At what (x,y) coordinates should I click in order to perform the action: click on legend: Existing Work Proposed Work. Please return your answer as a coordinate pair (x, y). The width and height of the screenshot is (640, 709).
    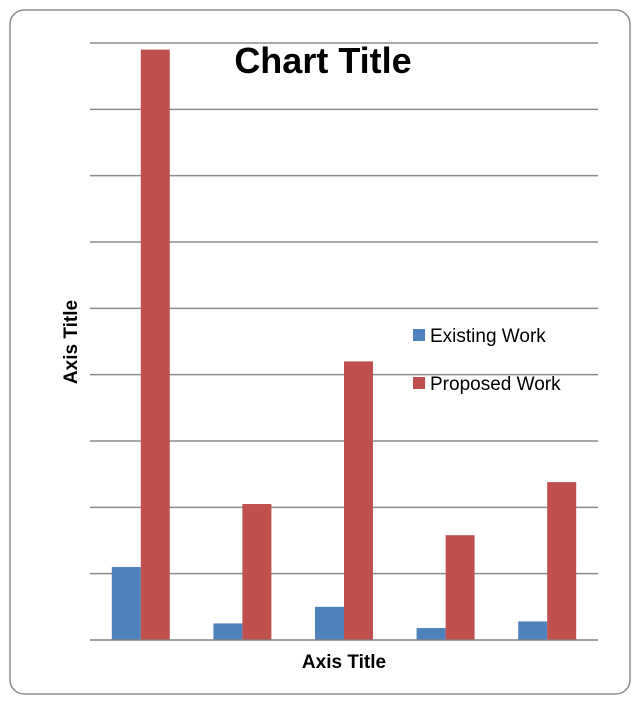
    Looking at the image, I should click on (487, 360).